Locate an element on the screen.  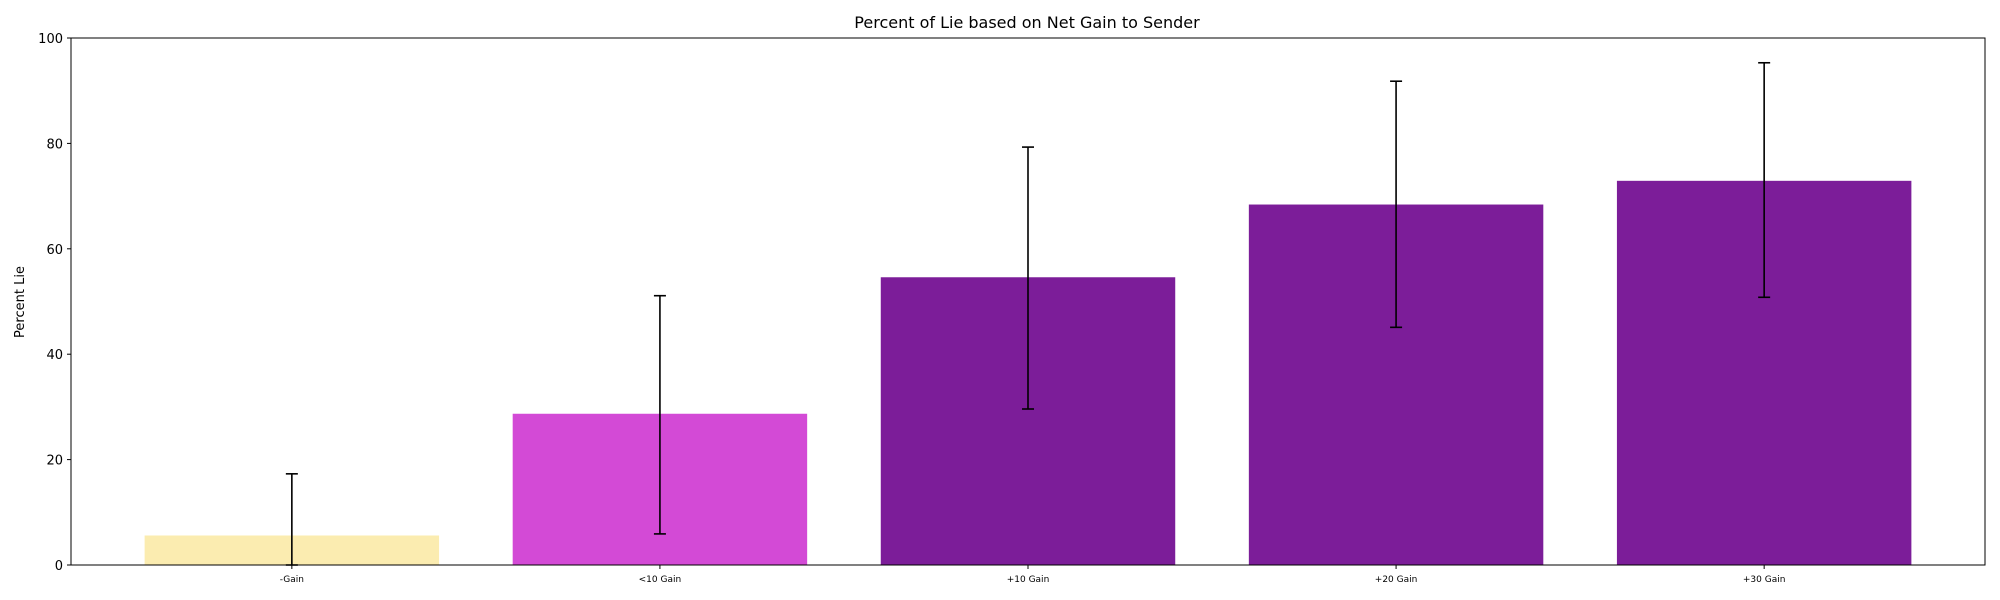
y-tick-label: 0 is located at coordinates (59, 566).